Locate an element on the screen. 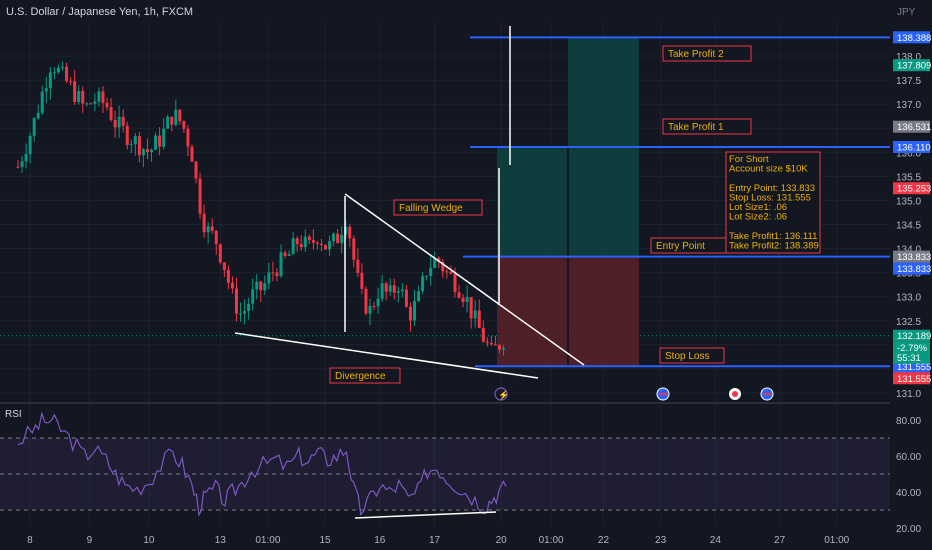 Image resolution: width=932 pixels, height=550 pixels. flash-icon is located at coordinates (501, 394).